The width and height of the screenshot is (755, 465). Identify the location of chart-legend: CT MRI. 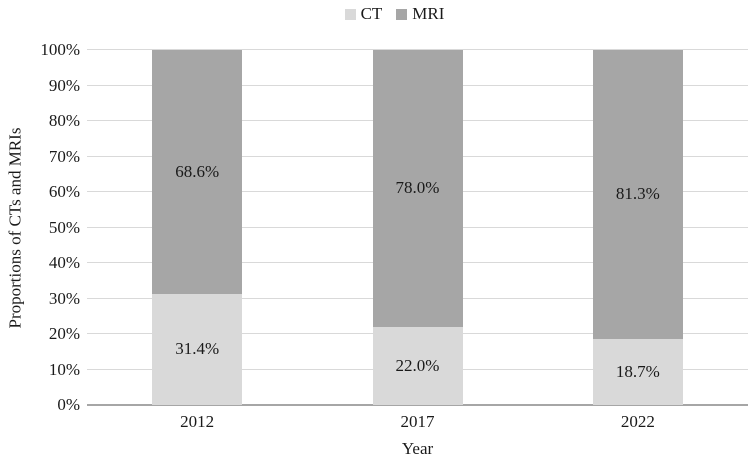
(377, 14).